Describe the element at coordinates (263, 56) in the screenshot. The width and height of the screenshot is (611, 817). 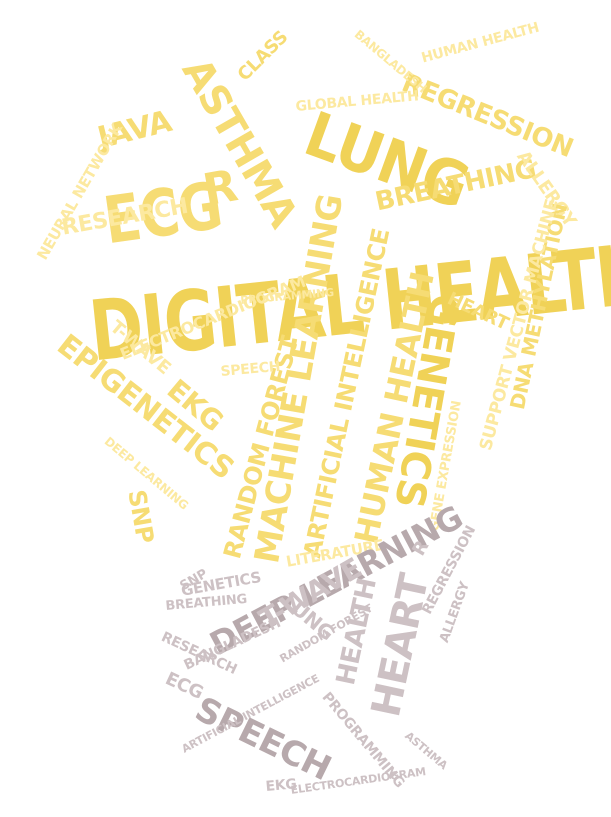
I see `word-class: CLASS` at that location.